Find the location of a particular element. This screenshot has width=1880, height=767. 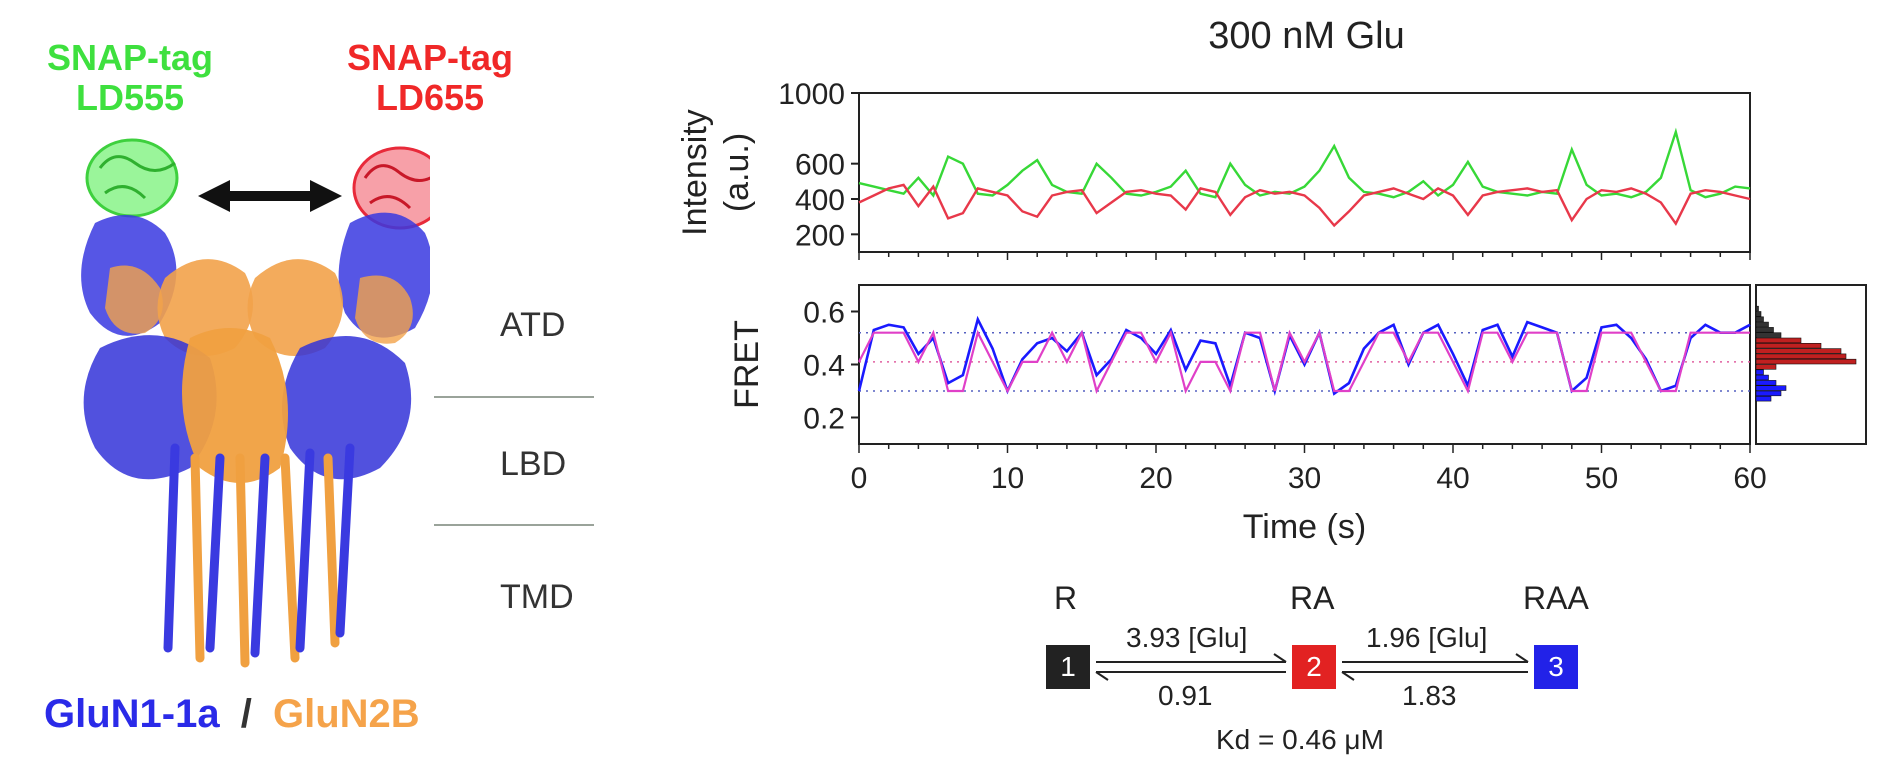

state-3-box: 3 is located at coordinates (1556, 667).